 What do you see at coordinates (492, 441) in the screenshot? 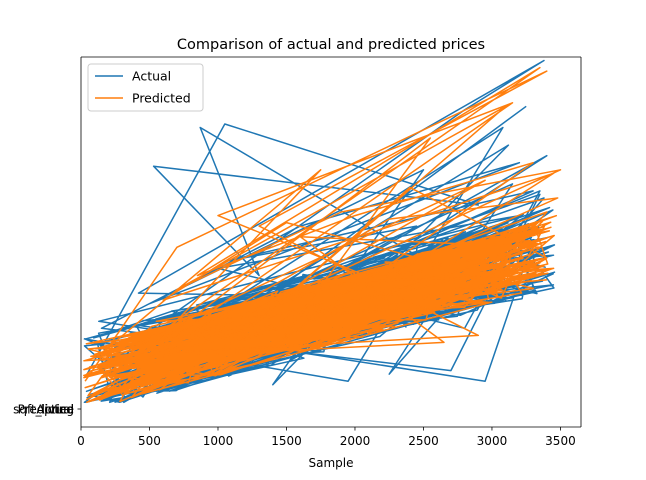
I see `x-tick-label: 3000` at bounding box center [492, 441].